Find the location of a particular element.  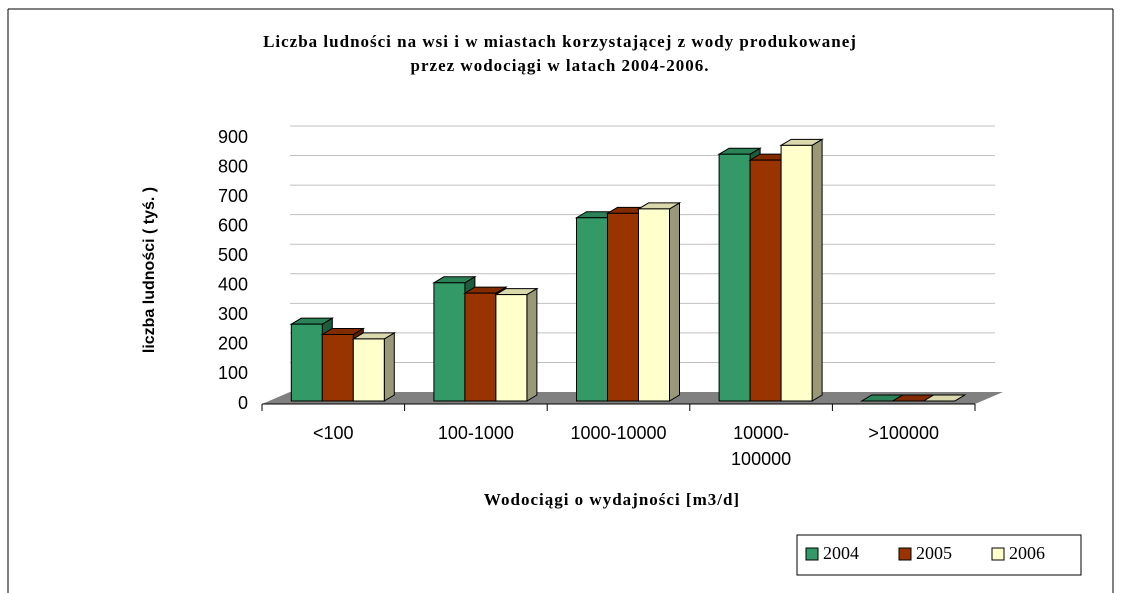

y-tick-label: 900 is located at coordinates (233, 137).